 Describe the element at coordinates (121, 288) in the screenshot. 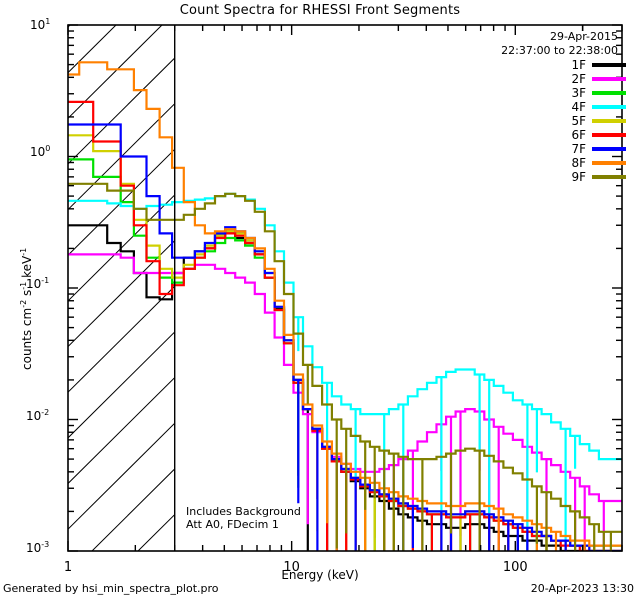

I see `hatched-excluded-region` at that location.